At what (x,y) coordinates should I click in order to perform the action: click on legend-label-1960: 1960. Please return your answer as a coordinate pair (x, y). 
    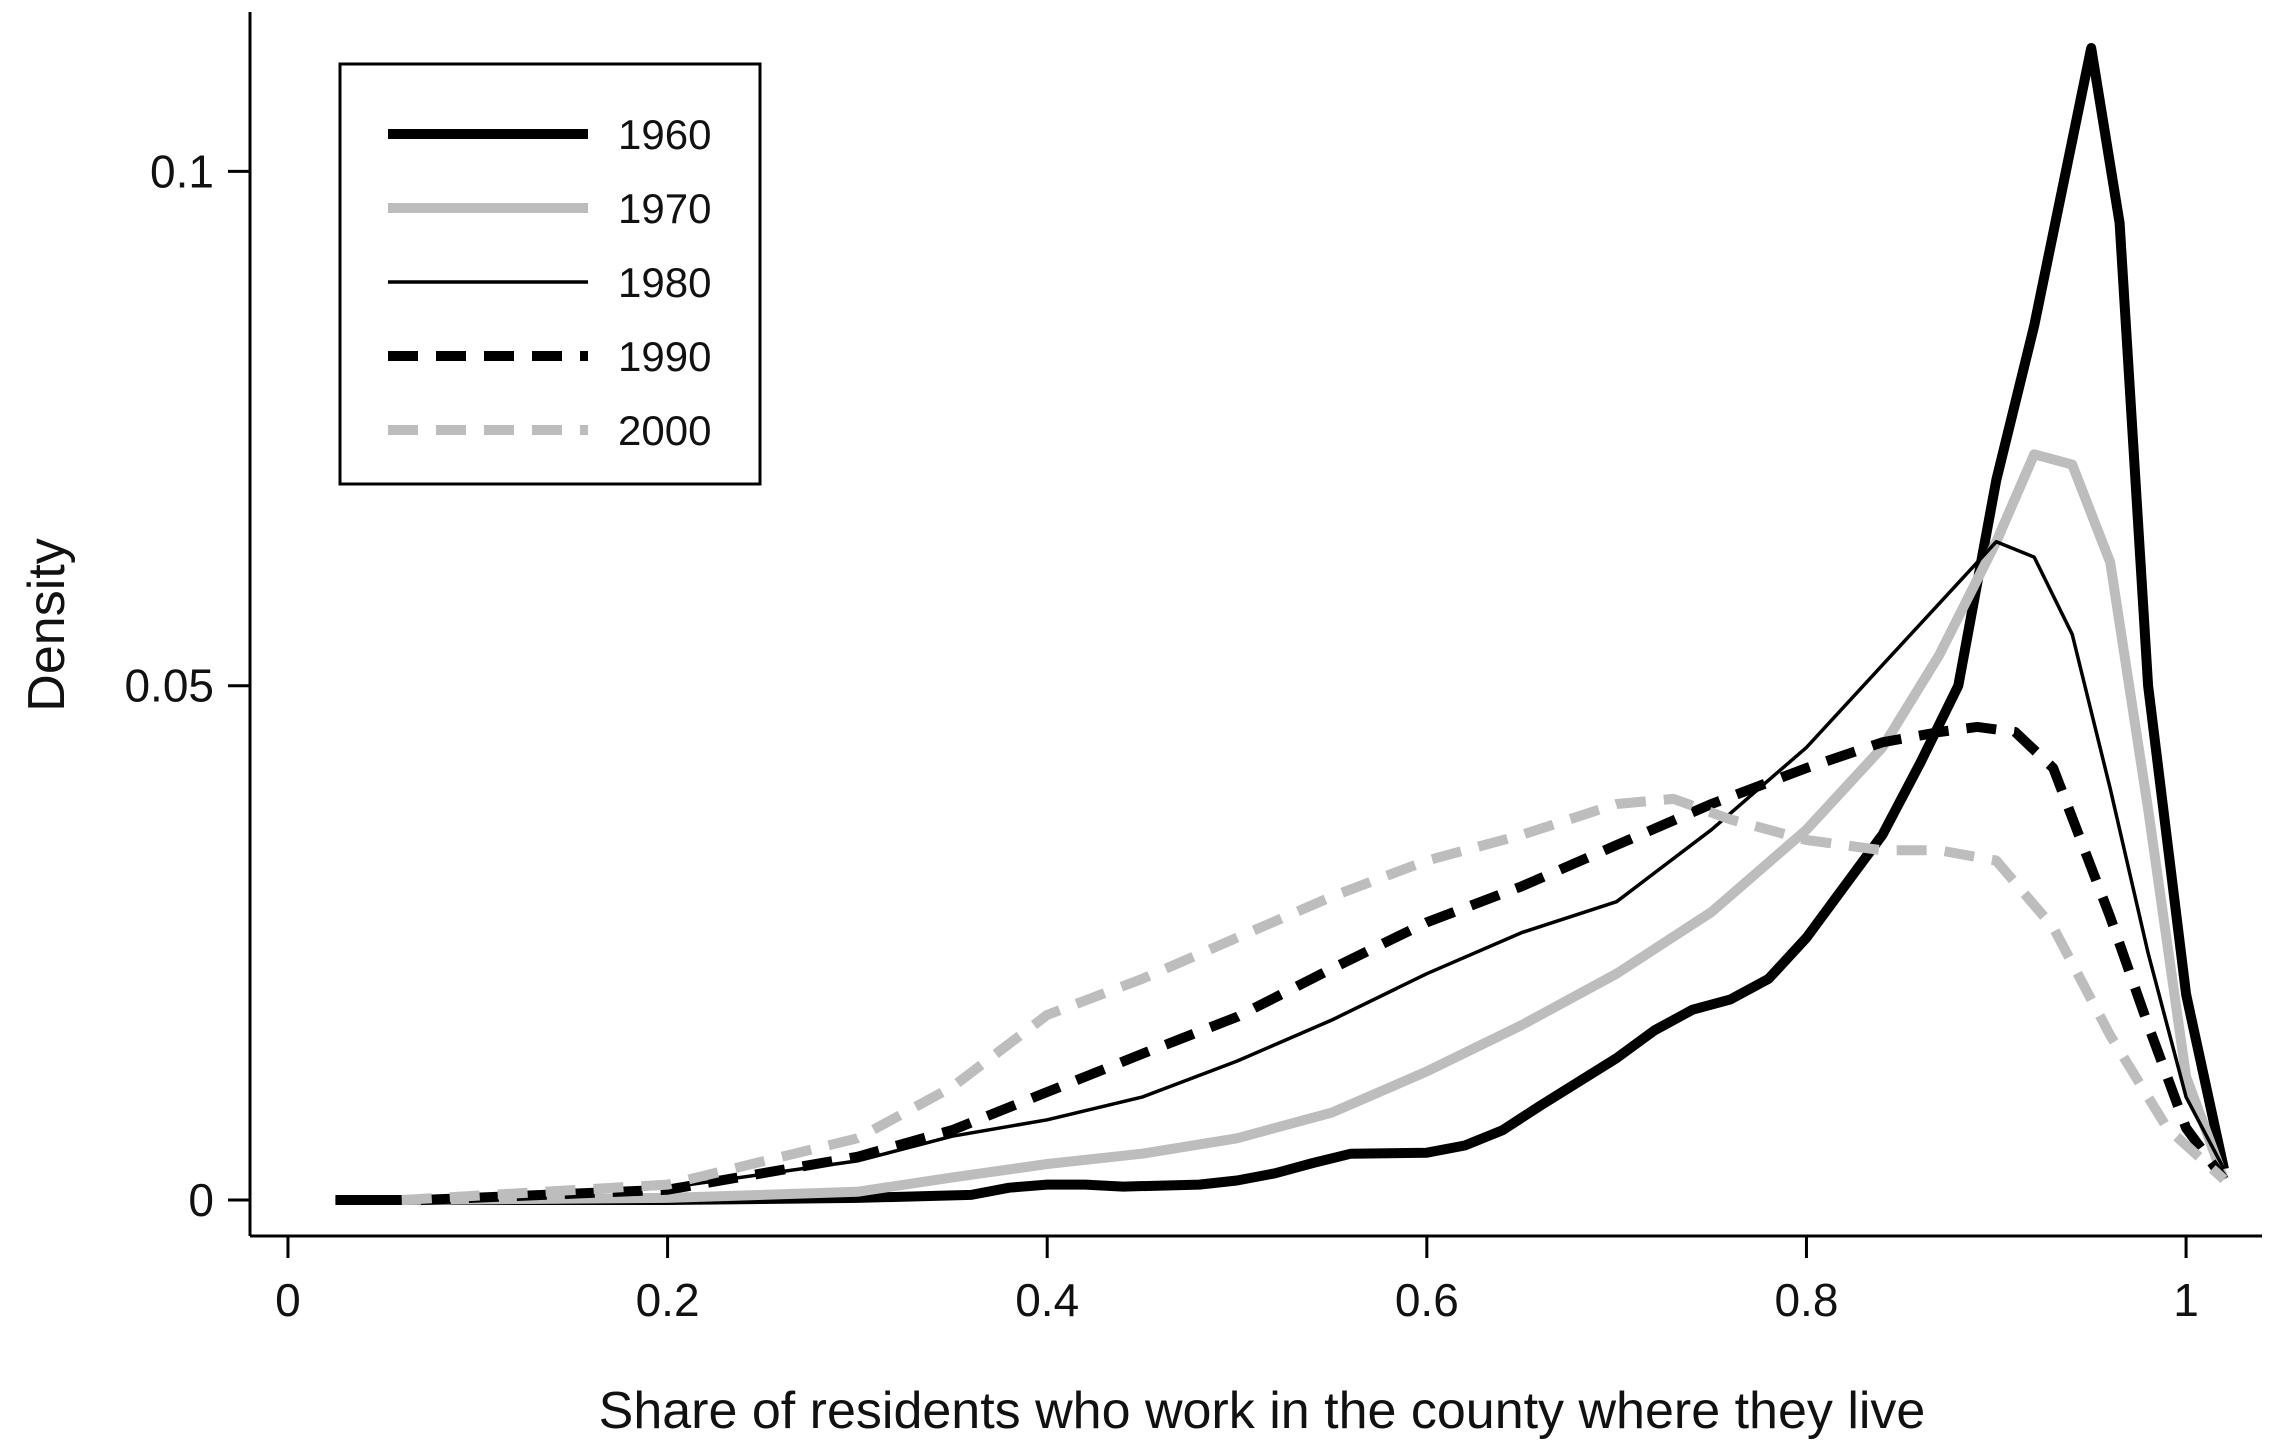
    Looking at the image, I should click on (664, 134).